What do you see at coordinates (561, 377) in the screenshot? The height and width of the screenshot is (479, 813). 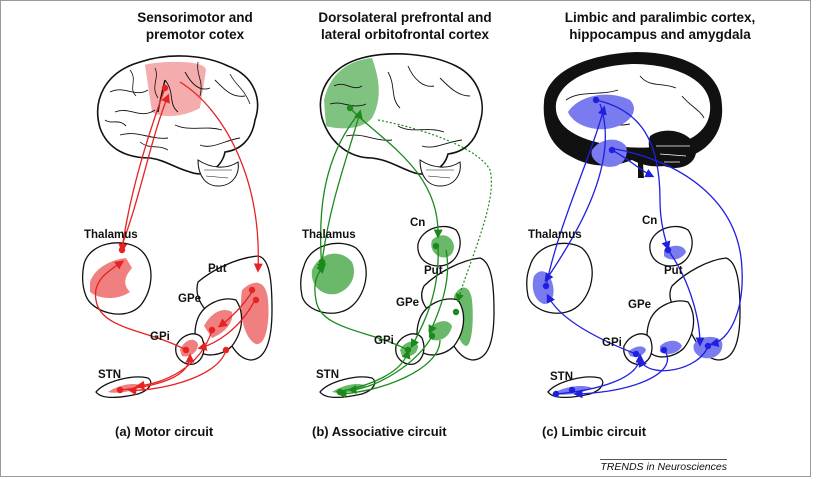 I see `panel-c-stn-label: STN` at bounding box center [561, 377].